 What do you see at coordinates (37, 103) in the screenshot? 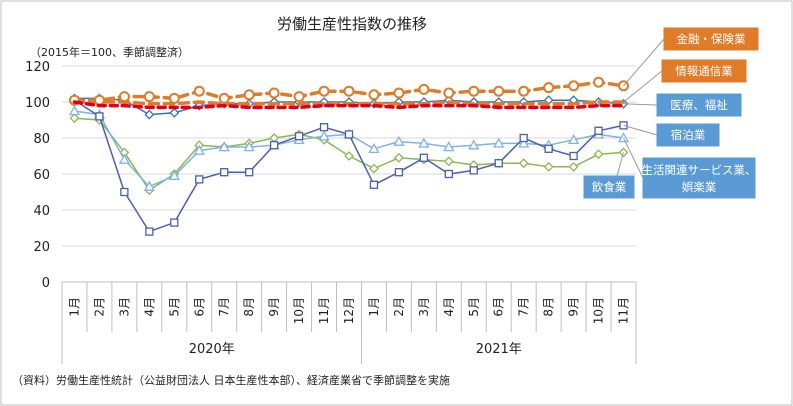
I see `y-tick-label: 100` at bounding box center [37, 103].